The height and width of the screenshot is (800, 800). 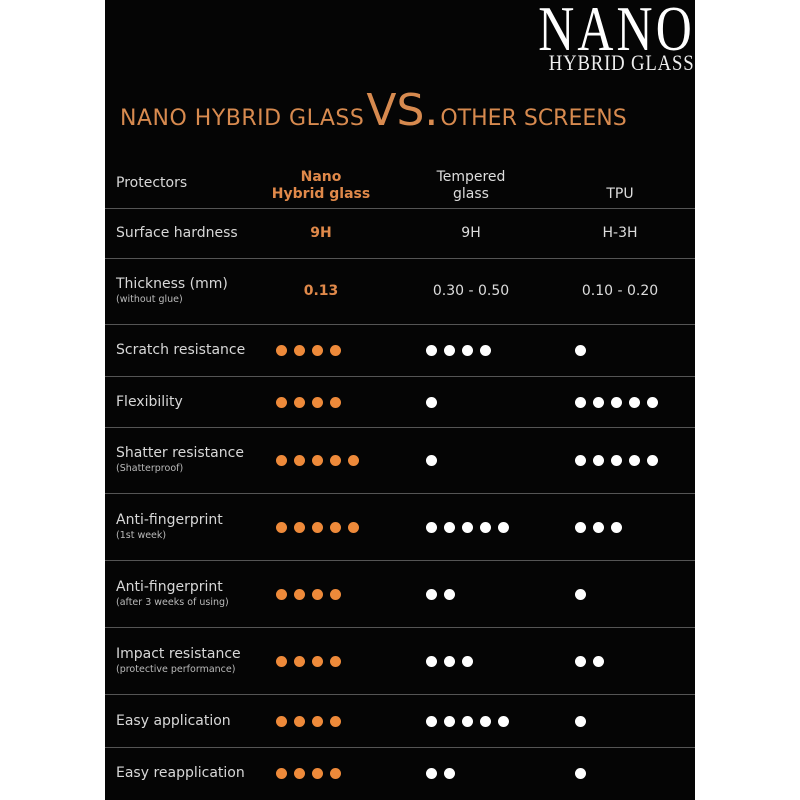 What do you see at coordinates (620, 194) in the screenshot?
I see `header-tpu: TPU` at bounding box center [620, 194].